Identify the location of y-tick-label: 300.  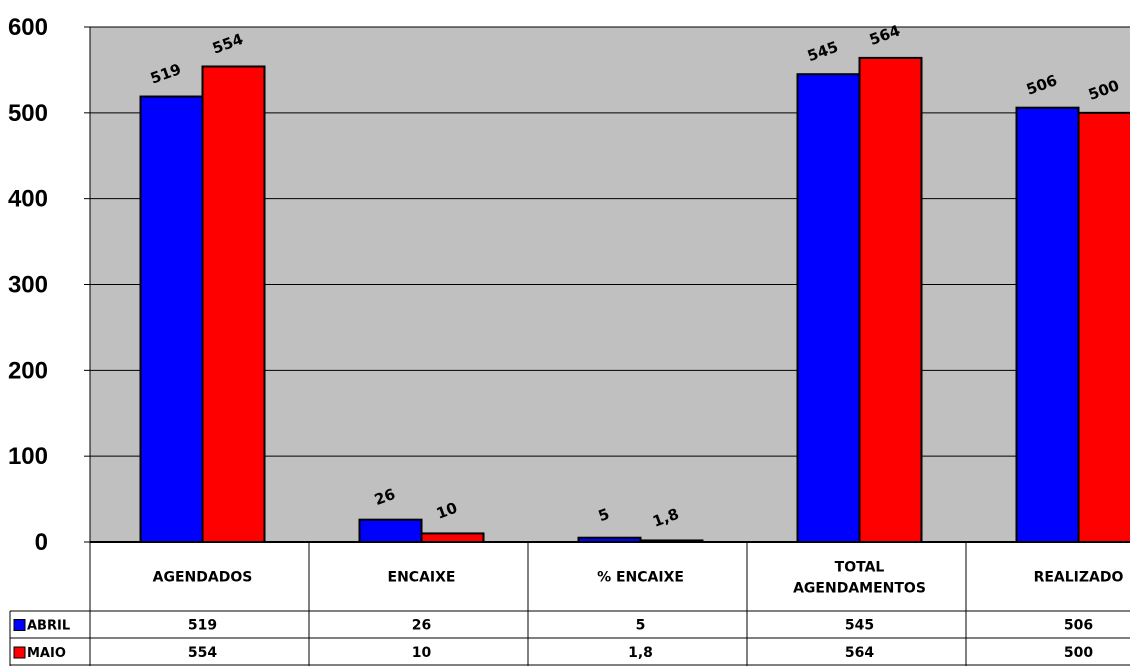
(28, 285).